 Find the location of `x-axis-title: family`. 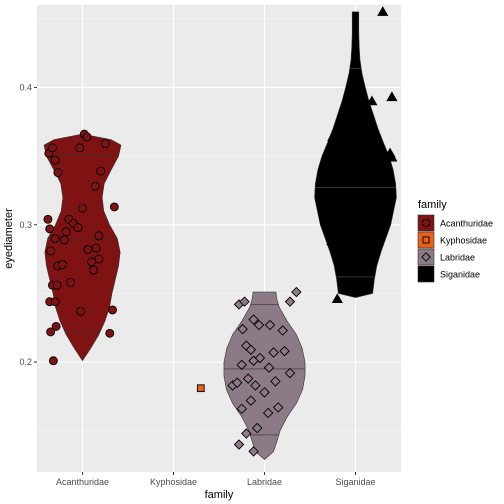

x-axis-title: family is located at coordinates (219, 495).